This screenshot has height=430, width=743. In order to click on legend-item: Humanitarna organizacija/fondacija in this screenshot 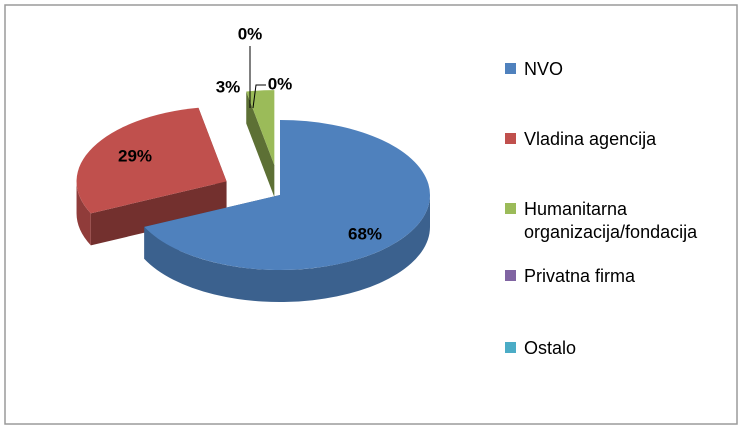, I will do `click(622, 221)`.